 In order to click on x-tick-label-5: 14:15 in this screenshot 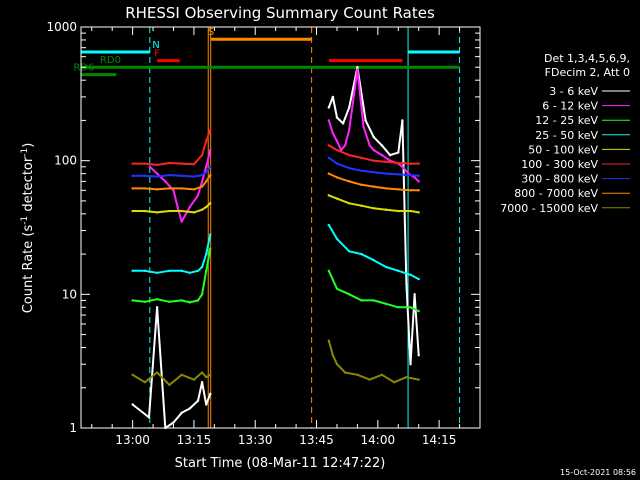, I will do `click(439, 440)`.